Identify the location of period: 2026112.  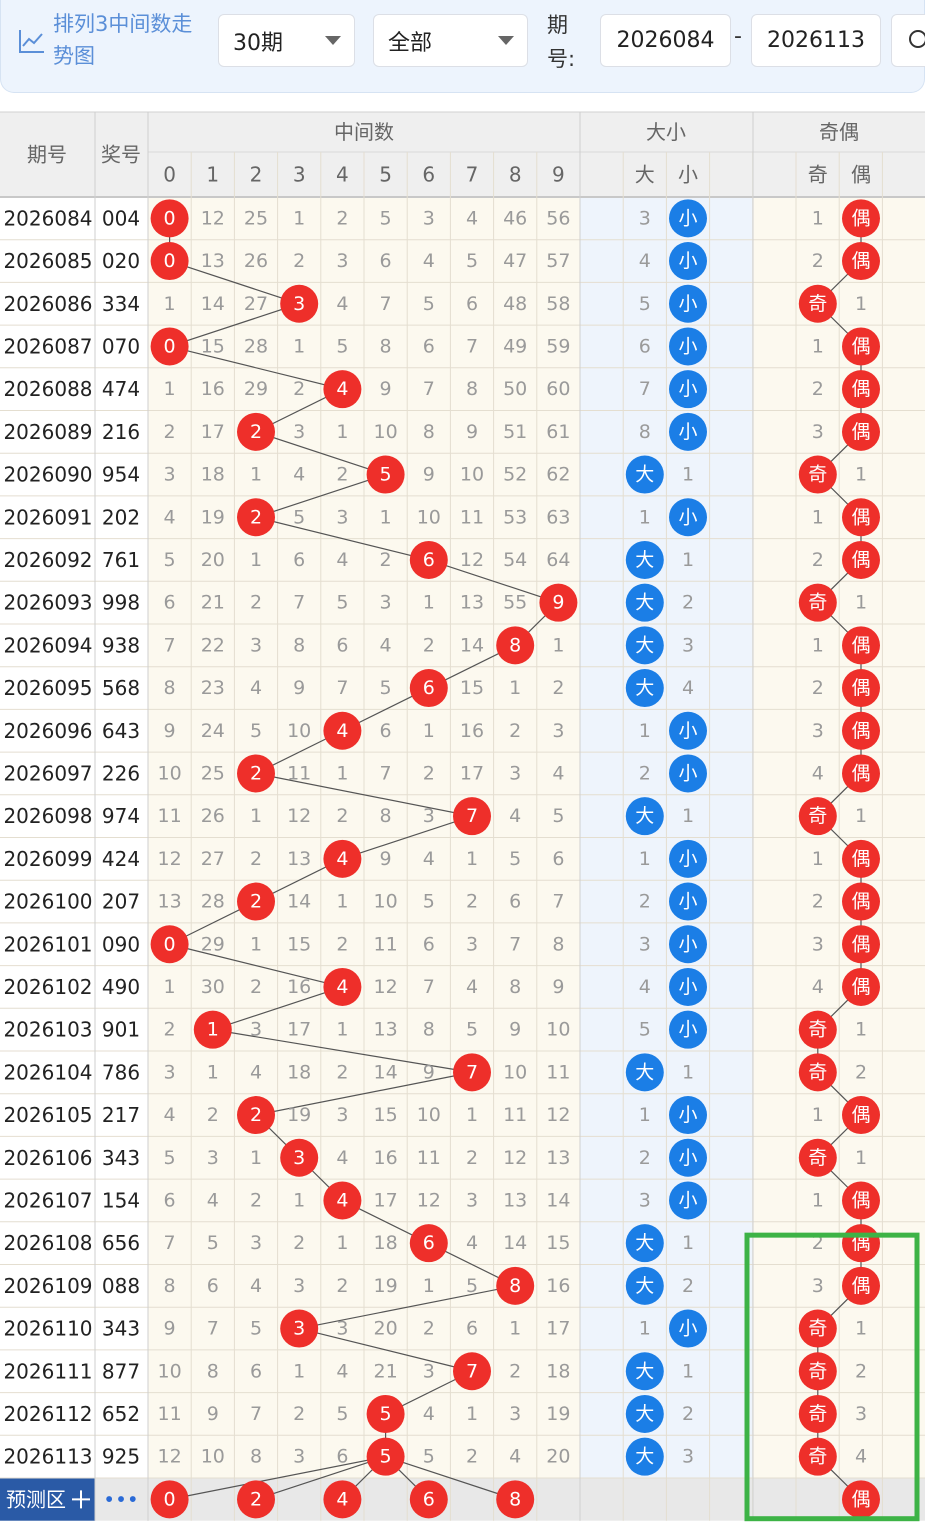
(47, 1414).